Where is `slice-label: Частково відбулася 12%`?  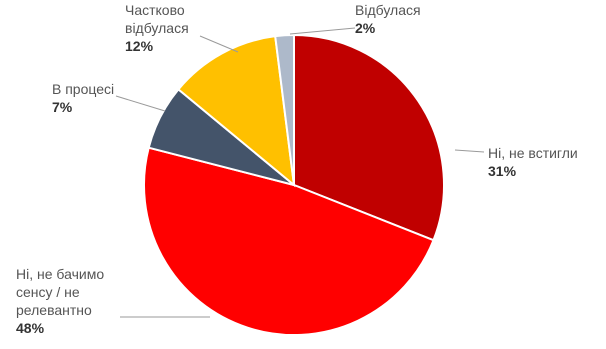 slice-label: Частково відбулася 12% is located at coordinates (157, 28).